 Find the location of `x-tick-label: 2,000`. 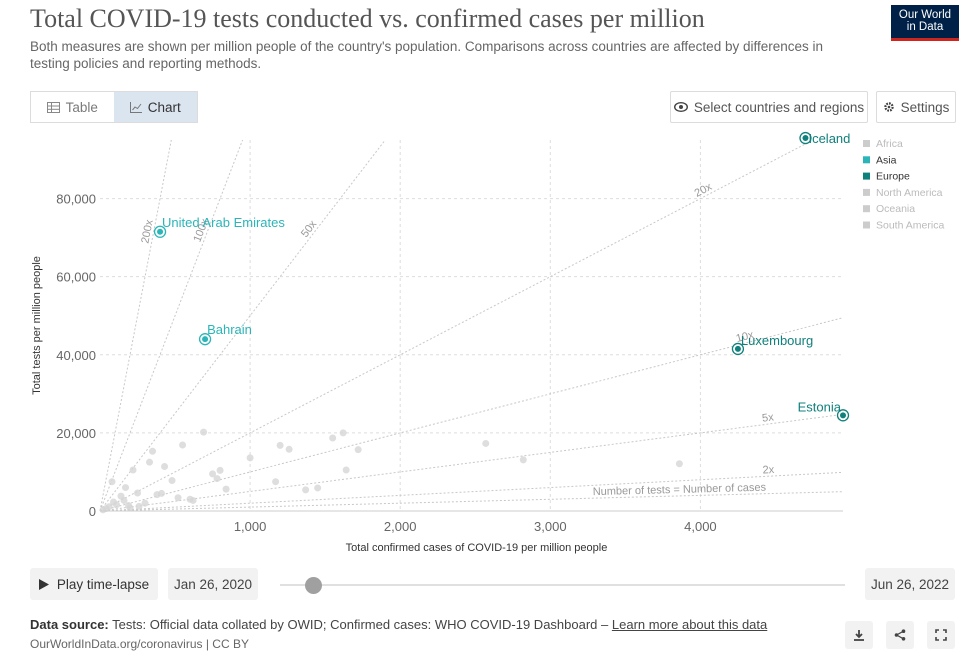

x-tick-label: 2,000 is located at coordinates (400, 526).